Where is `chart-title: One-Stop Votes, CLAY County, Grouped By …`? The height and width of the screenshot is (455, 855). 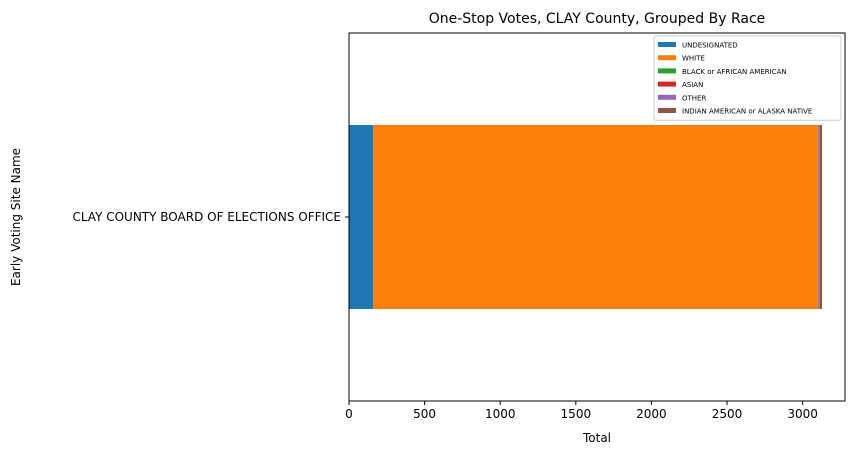 chart-title: One-Stop Votes, CLAY County, Grouped By … is located at coordinates (597, 19).